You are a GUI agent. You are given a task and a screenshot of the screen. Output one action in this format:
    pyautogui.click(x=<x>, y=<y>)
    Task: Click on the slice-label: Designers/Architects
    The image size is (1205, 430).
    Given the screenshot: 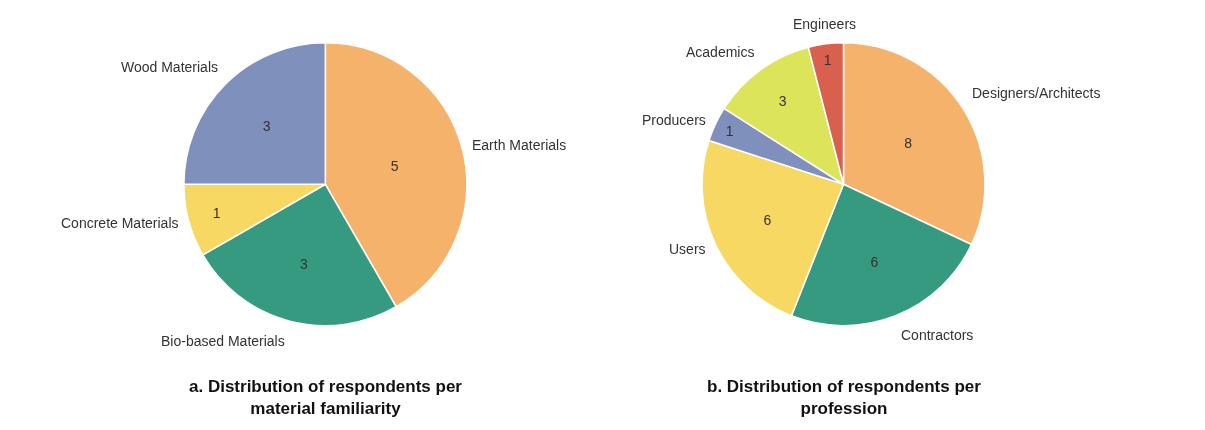 What is the action you would take?
    pyautogui.click(x=1036, y=93)
    